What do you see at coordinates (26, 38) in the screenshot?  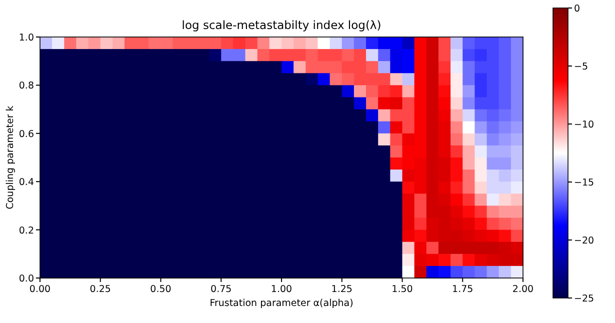 I see `y-tick-label: 1.0` at bounding box center [26, 38].